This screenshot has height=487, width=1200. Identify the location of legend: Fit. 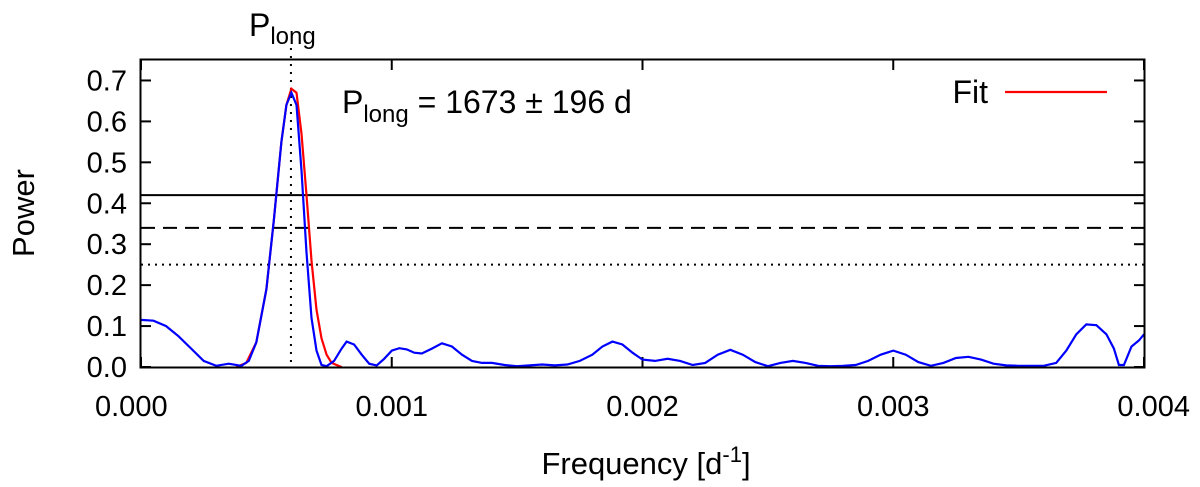
(1029, 92).